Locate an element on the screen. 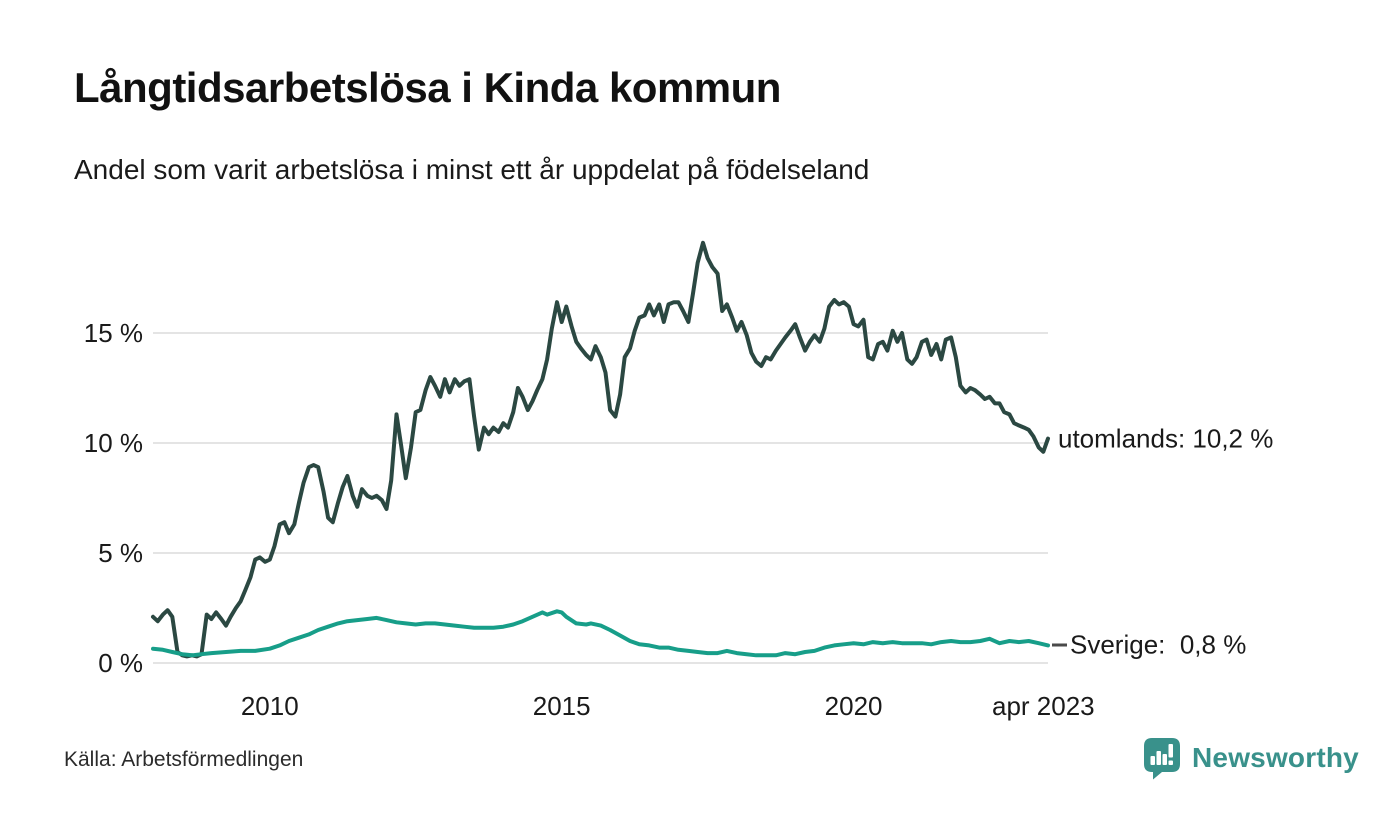  newsworthy-brand: Newsworthy is located at coordinates (1250, 758).